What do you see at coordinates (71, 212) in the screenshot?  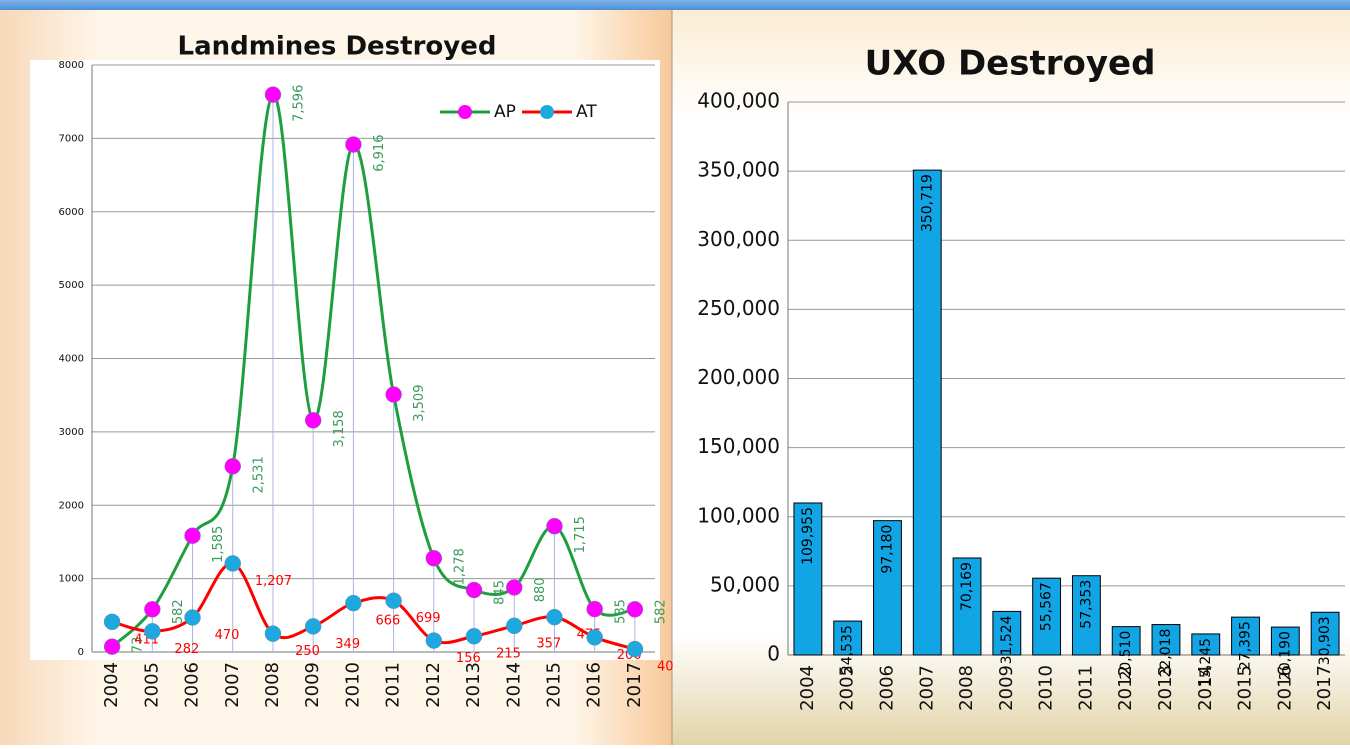 I see `y-tick-label: 6000` at bounding box center [71, 212].